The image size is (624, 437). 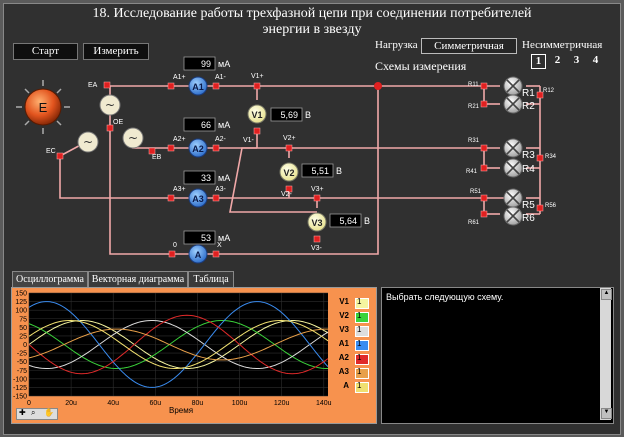 What do you see at coordinates (551, 157) in the screenshot?
I see `terminal-r34-label: R34` at bounding box center [551, 157].